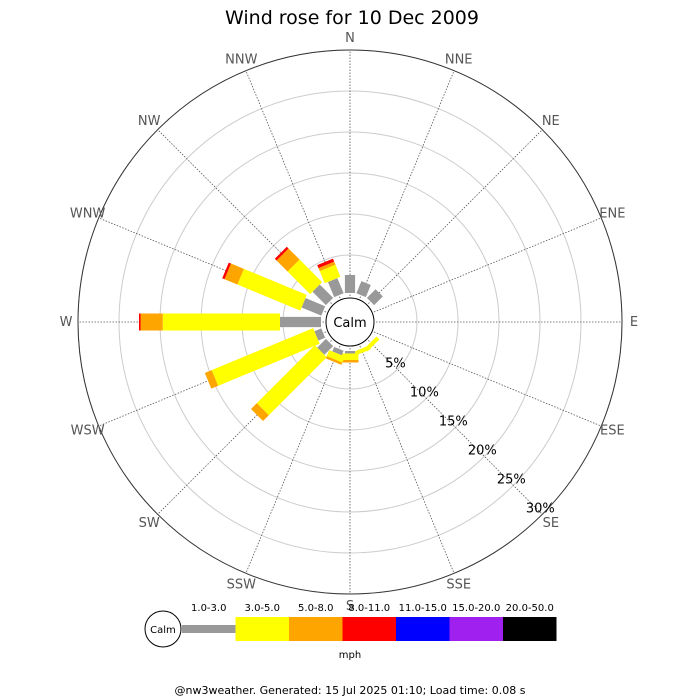 Image resolution: width=700 pixels, height=700 pixels. I want to click on legend-calm-label: Calm, so click(163, 630).